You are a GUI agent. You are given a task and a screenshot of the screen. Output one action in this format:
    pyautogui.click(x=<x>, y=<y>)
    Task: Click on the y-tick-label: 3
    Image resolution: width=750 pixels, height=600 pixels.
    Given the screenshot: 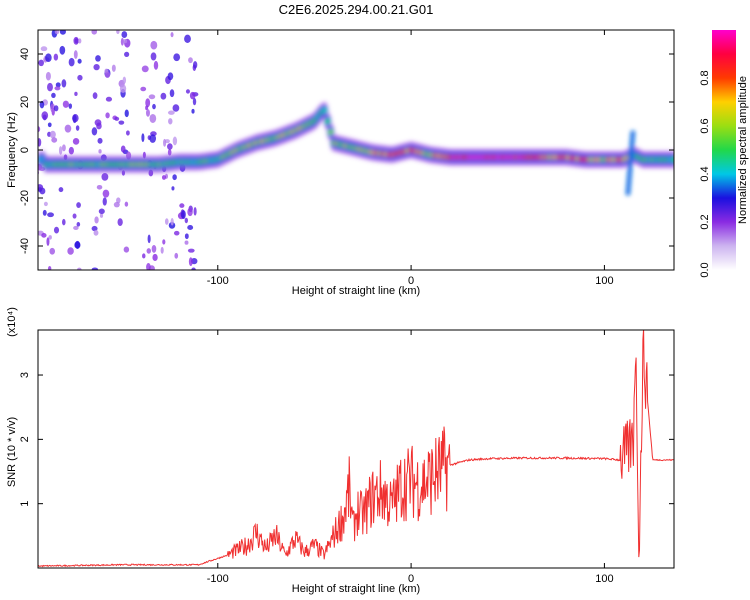 What is the action you would take?
    pyautogui.click(x=25, y=375)
    